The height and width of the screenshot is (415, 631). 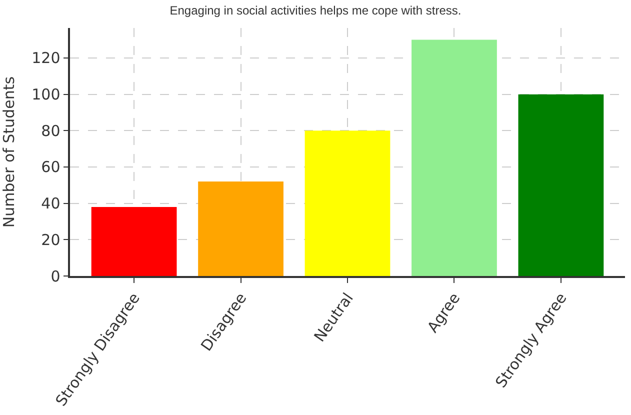 What do you see at coordinates (46, 58) in the screenshot?
I see `y-tick-label: 120` at bounding box center [46, 58].